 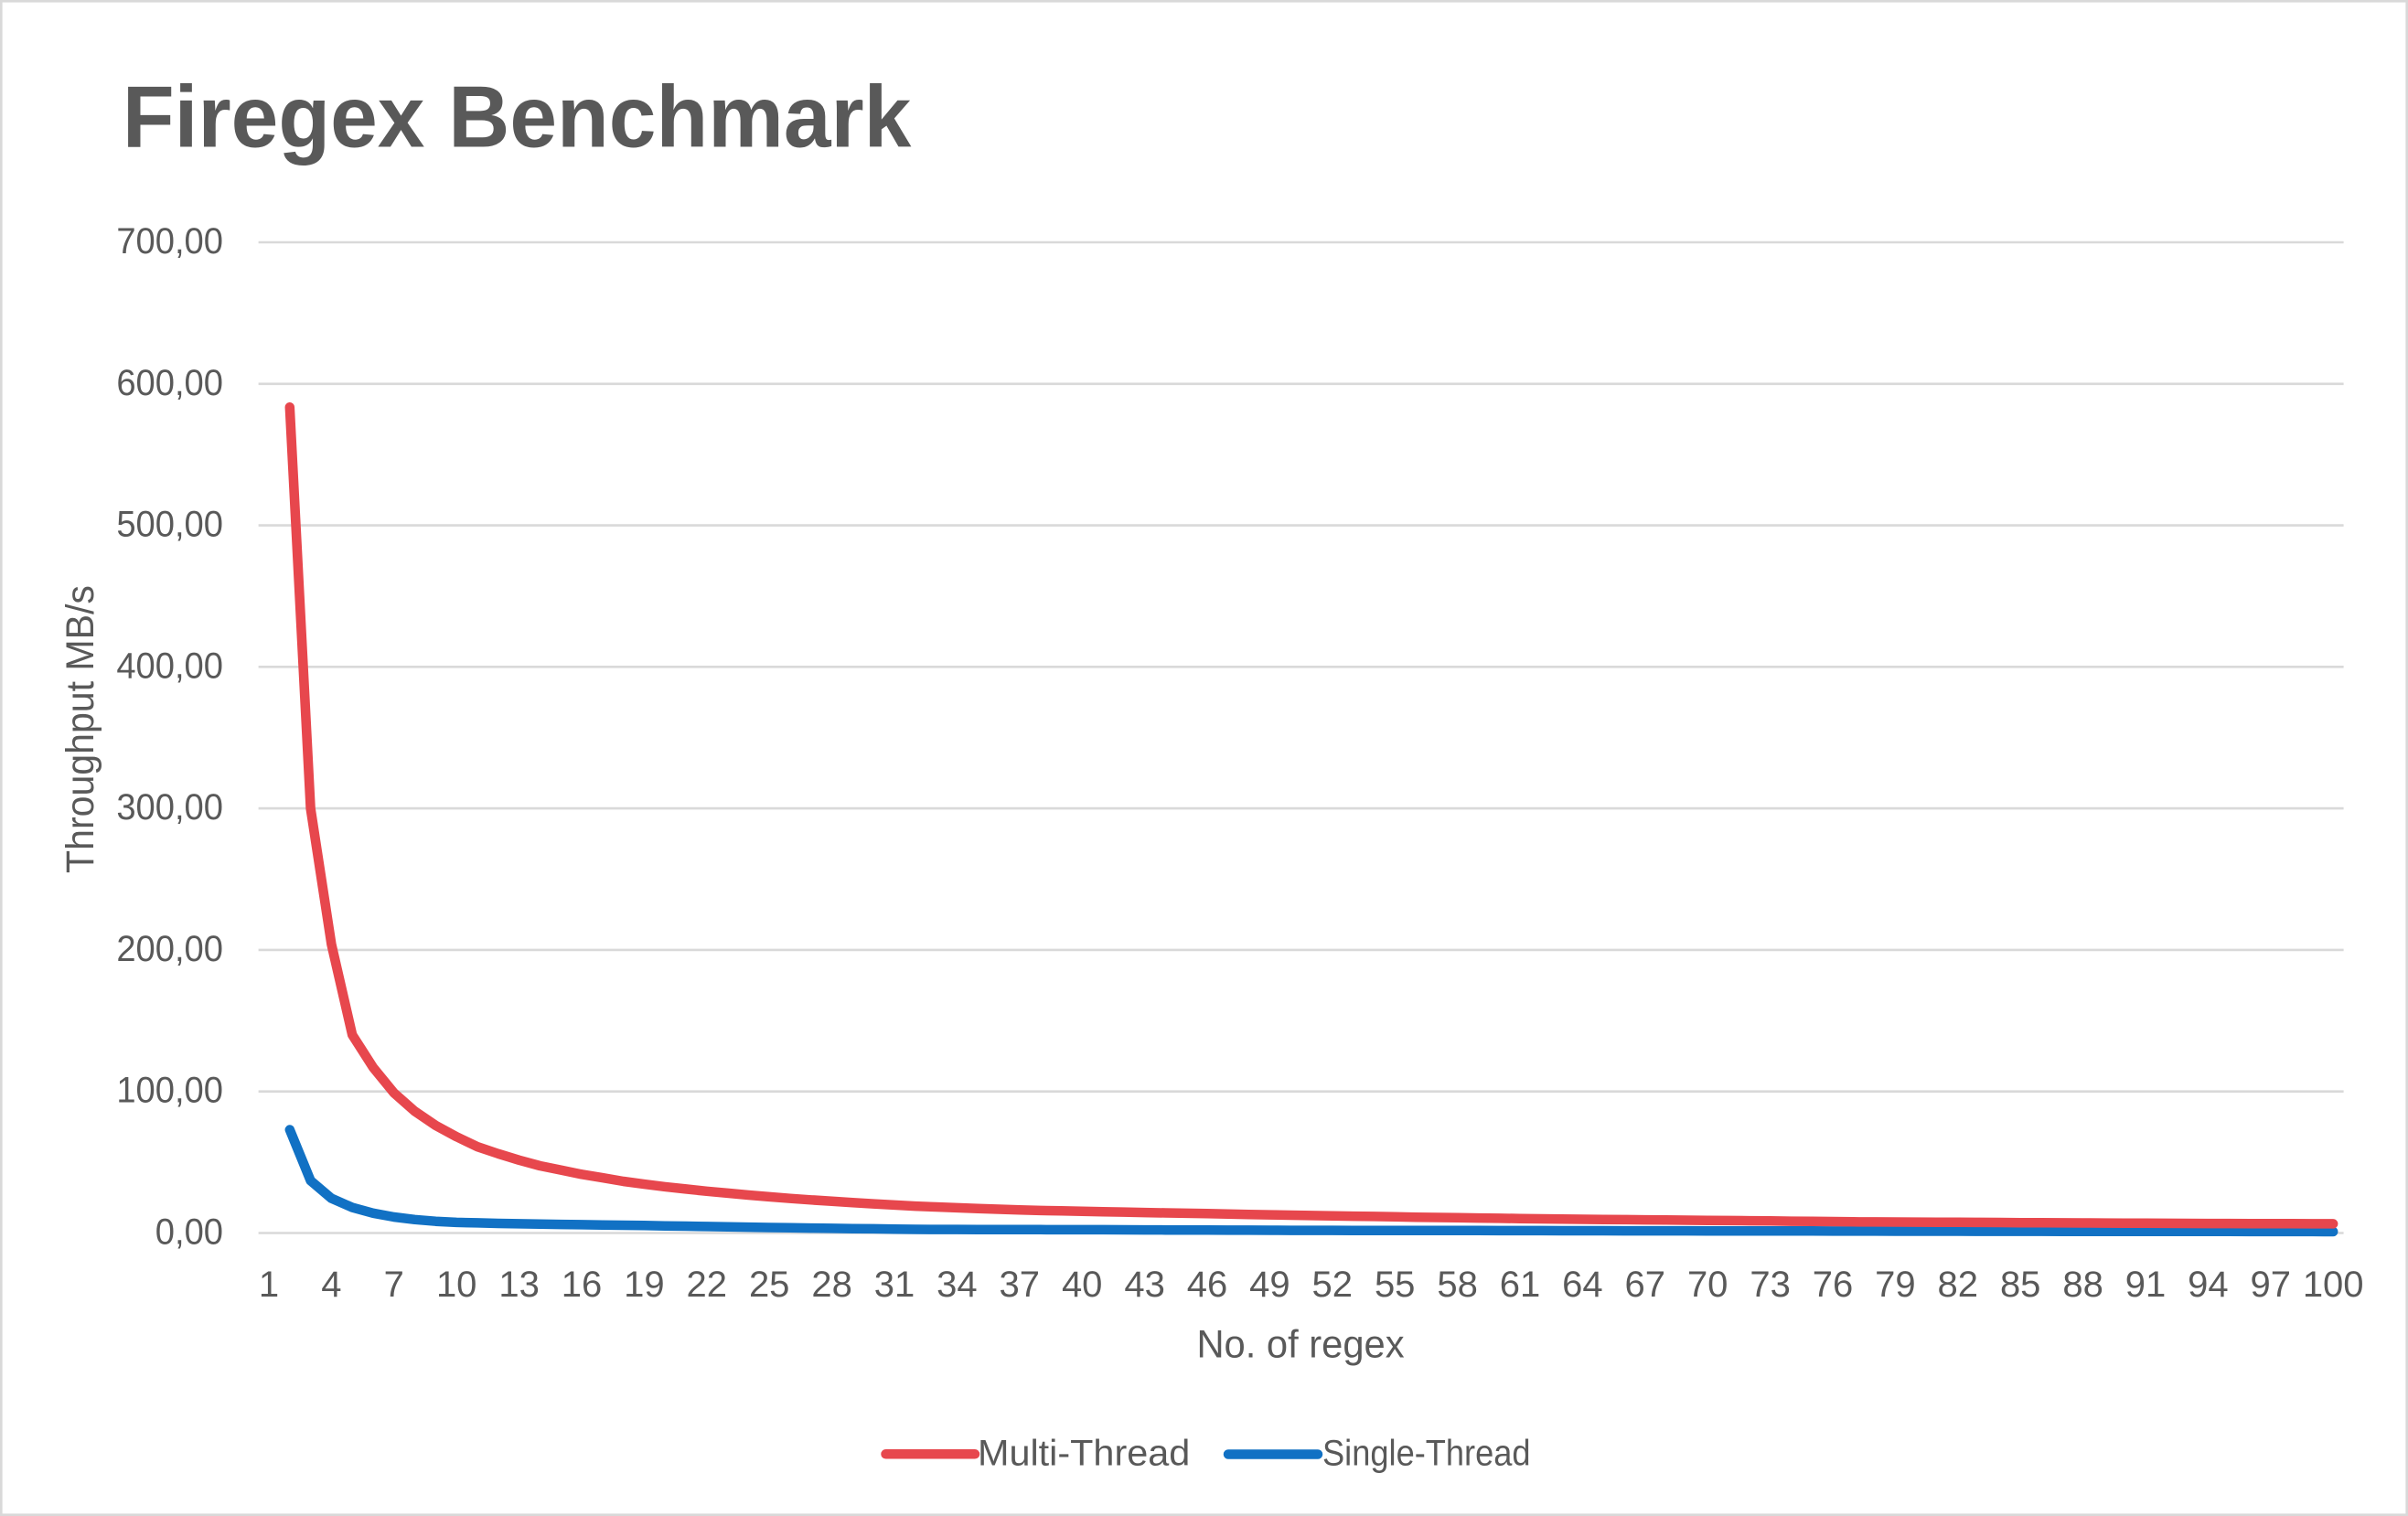 I want to click on svg-text: 600,00, so click(x=170, y=383).